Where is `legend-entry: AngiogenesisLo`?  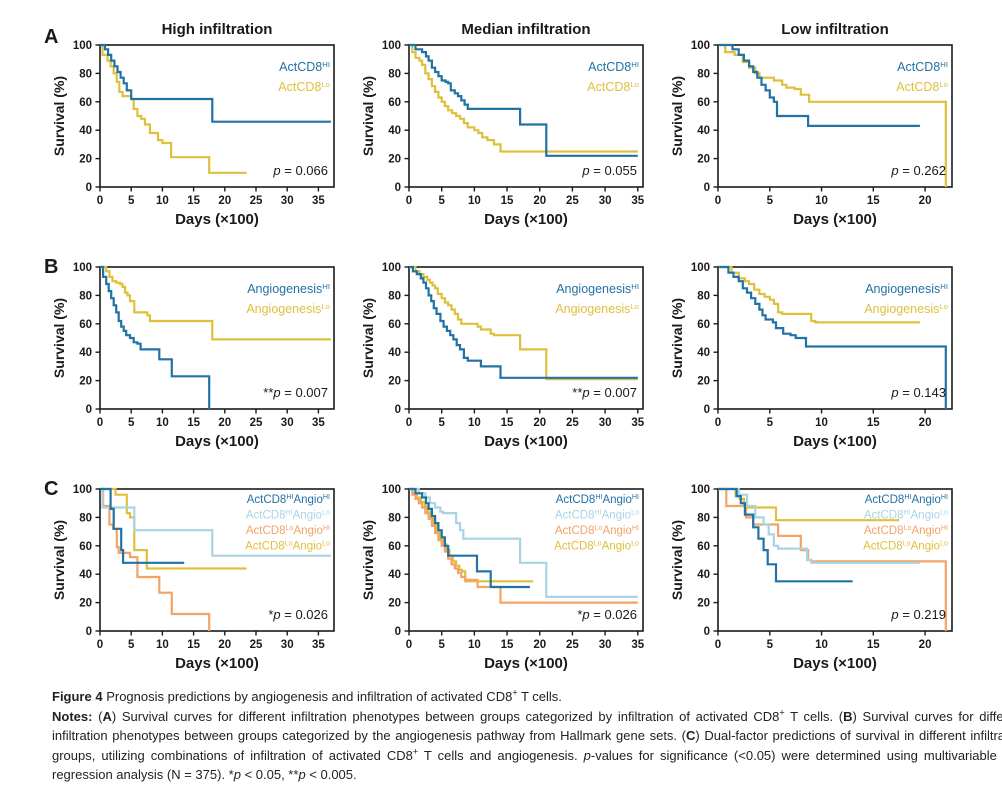 legend-entry: AngiogenesisLo is located at coordinates (906, 309).